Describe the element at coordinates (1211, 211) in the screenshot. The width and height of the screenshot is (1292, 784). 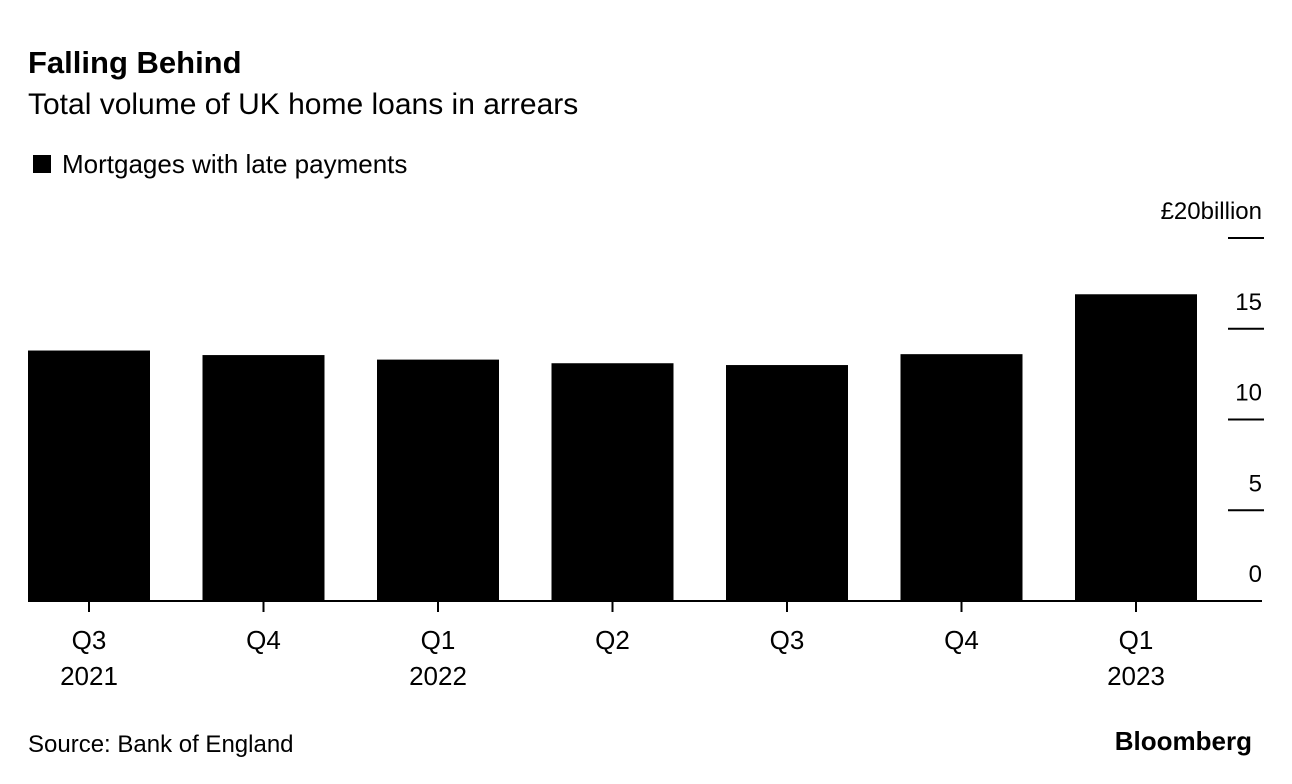
I see `y-tick-label: £20billion` at that location.